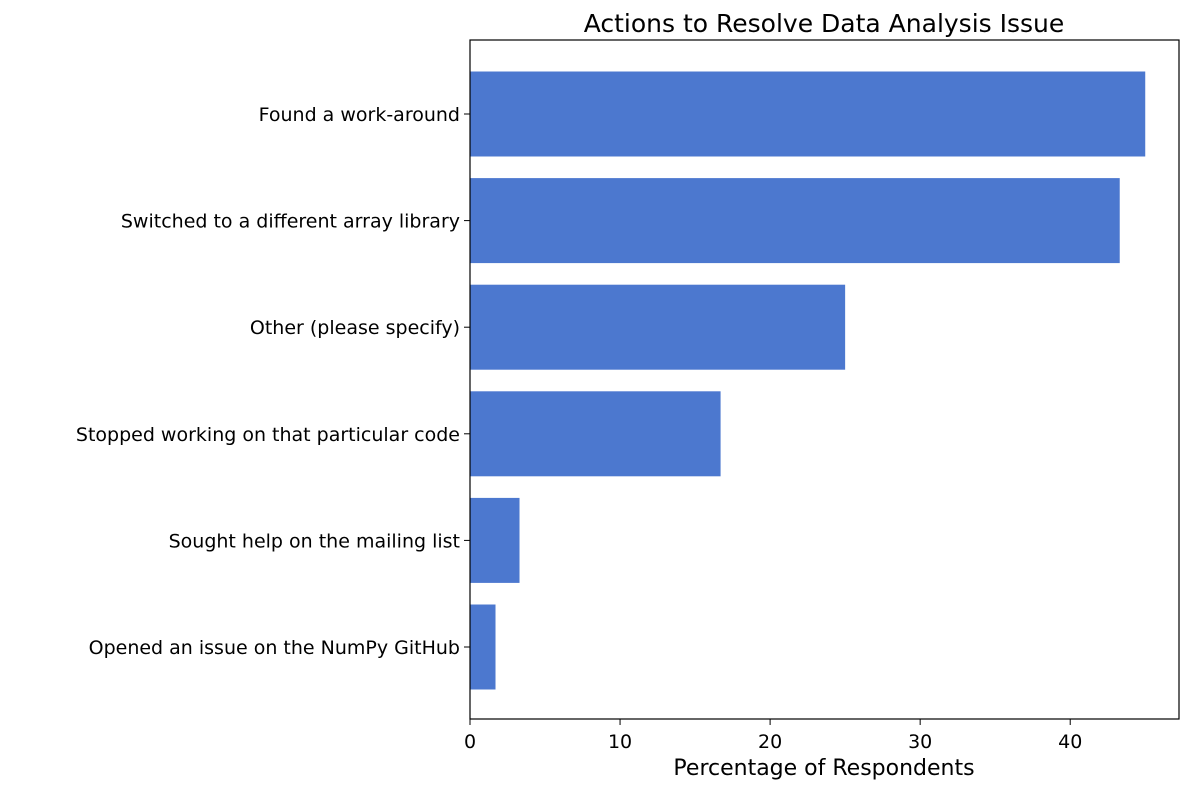 Image resolution: width=1189 pixels, height=790 pixels. What do you see at coordinates (290, 222) in the screenshot?
I see `category-label: Switched to a different array library` at bounding box center [290, 222].